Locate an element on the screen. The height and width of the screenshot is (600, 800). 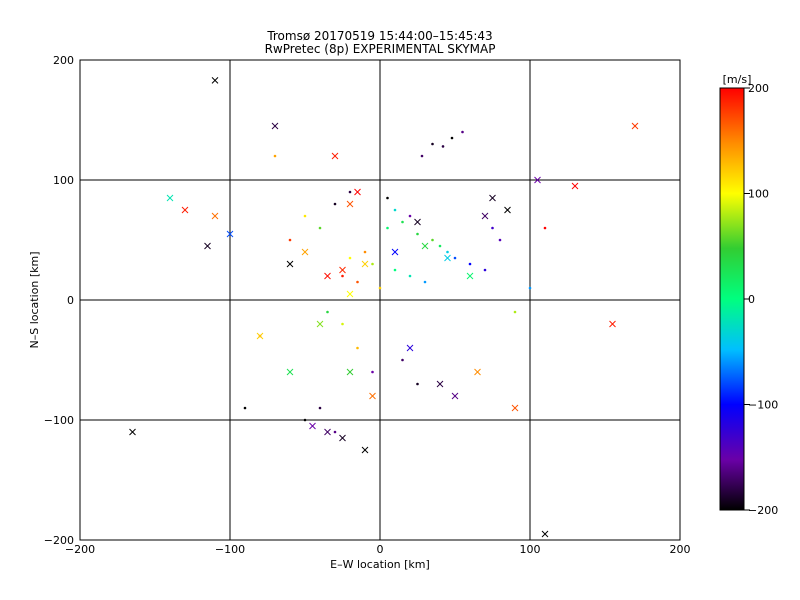
x-tick-label: 0 is located at coordinates (380, 549).